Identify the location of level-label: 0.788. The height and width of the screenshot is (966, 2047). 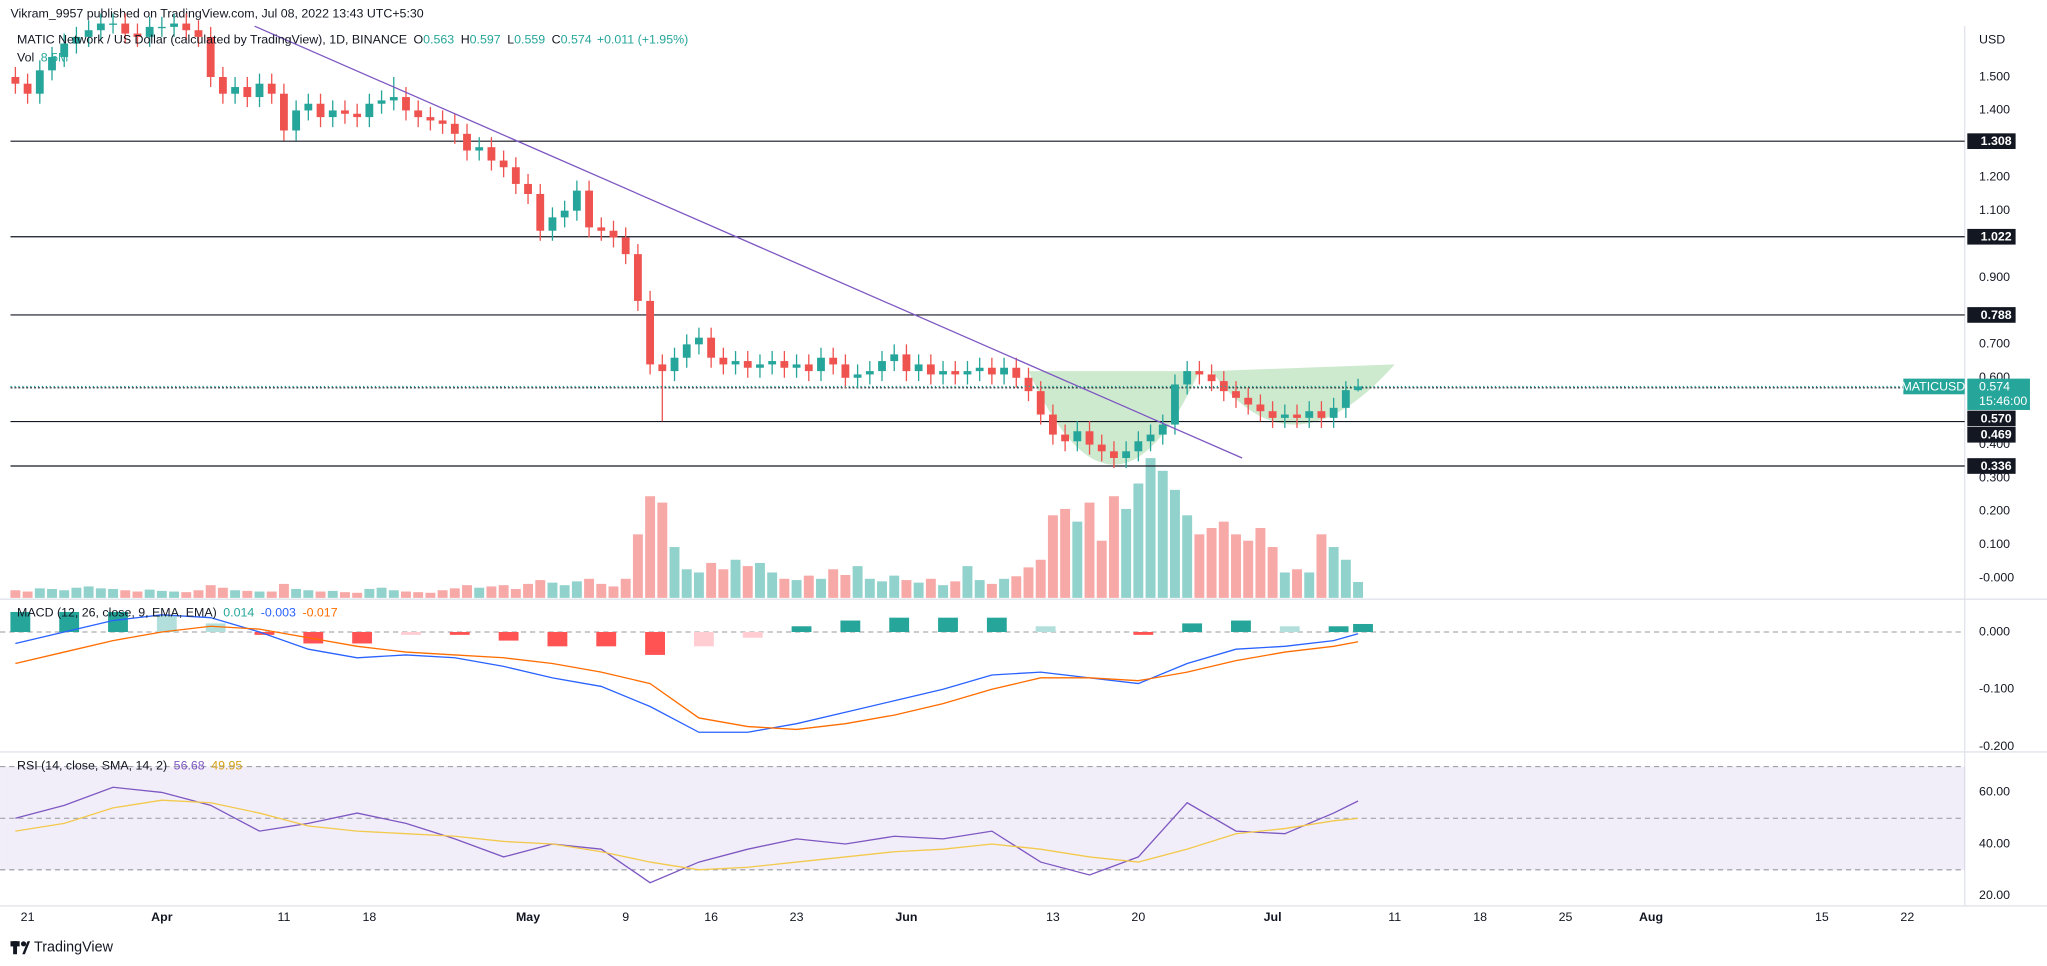
(1996, 315).